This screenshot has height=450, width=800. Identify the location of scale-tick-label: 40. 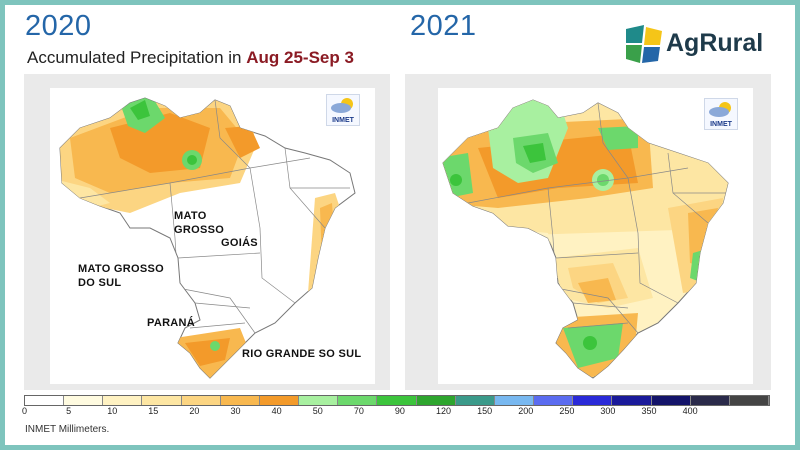
(276, 411).